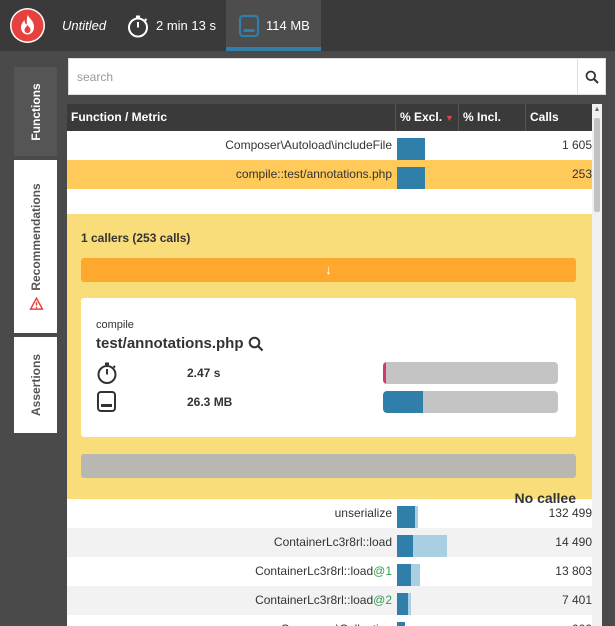 This screenshot has height=626, width=615. What do you see at coordinates (204, 373) in the screenshot?
I see `caller-time-value: 2.47 s` at bounding box center [204, 373].